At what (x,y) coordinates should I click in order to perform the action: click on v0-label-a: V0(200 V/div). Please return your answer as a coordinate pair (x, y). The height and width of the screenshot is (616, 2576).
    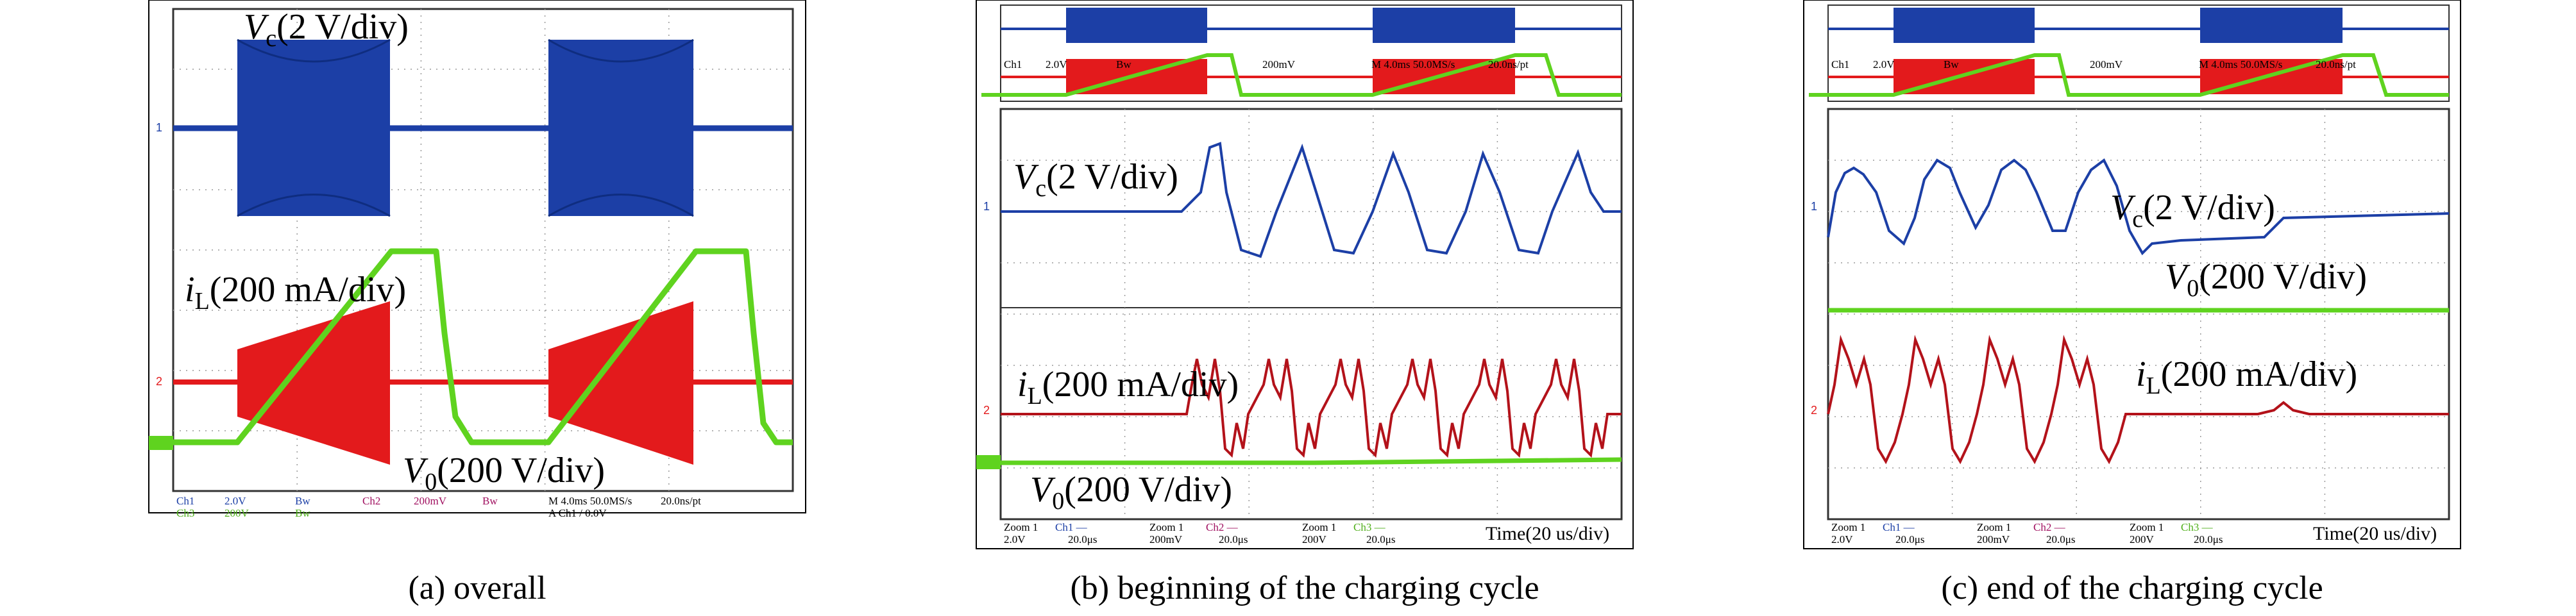
    Looking at the image, I should click on (504, 473).